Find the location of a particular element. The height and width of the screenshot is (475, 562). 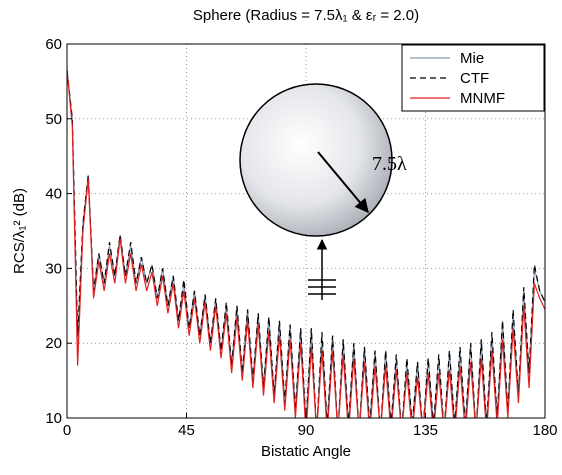

y-tick-label: 10 is located at coordinates (53, 418).